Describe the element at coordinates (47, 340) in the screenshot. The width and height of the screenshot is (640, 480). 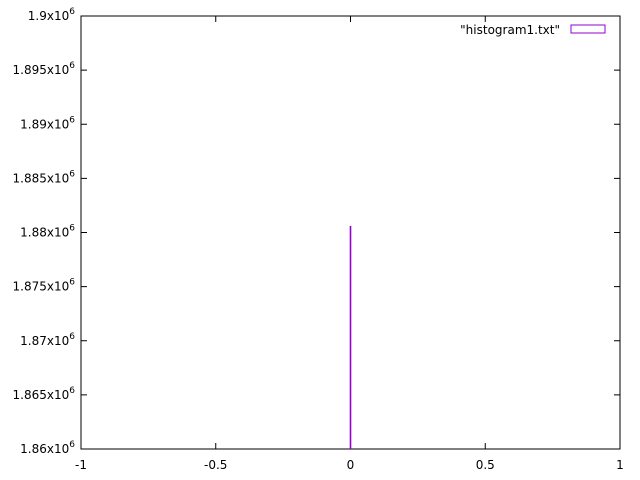
I see `y-tick-label: 1.87x10⁶` at that location.